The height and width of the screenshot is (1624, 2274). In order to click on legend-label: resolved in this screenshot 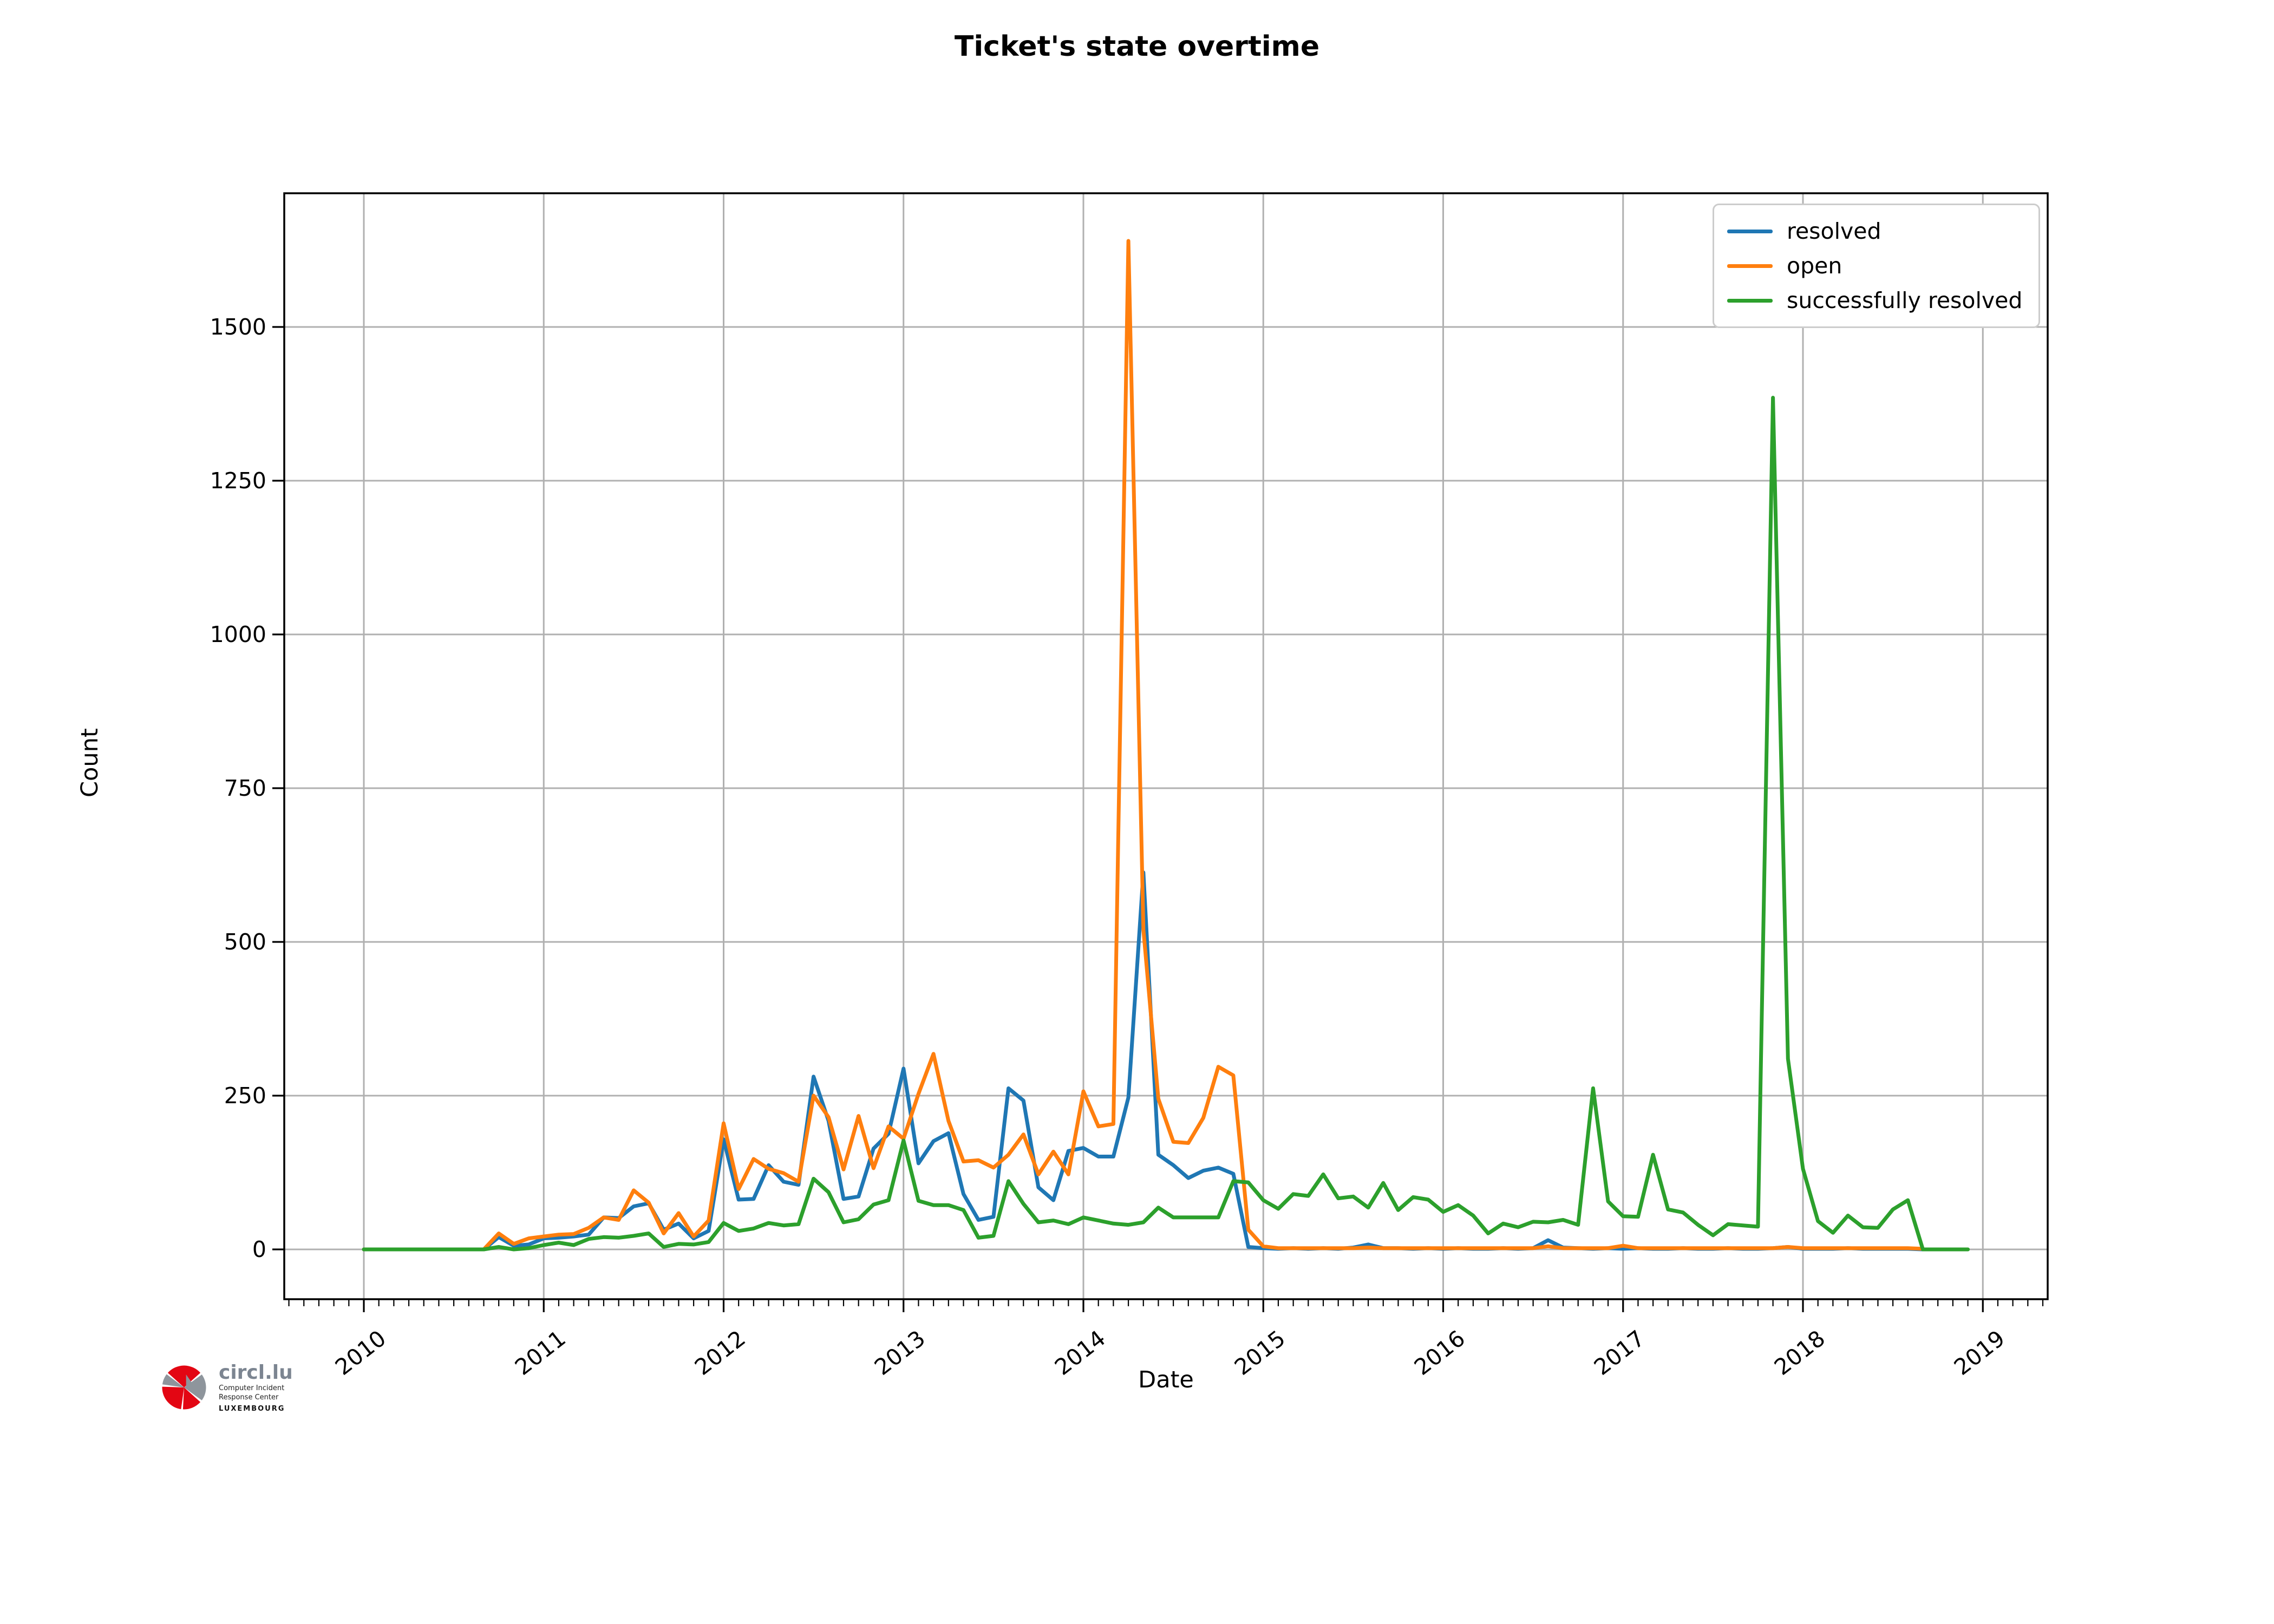, I will do `click(1834, 231)`.